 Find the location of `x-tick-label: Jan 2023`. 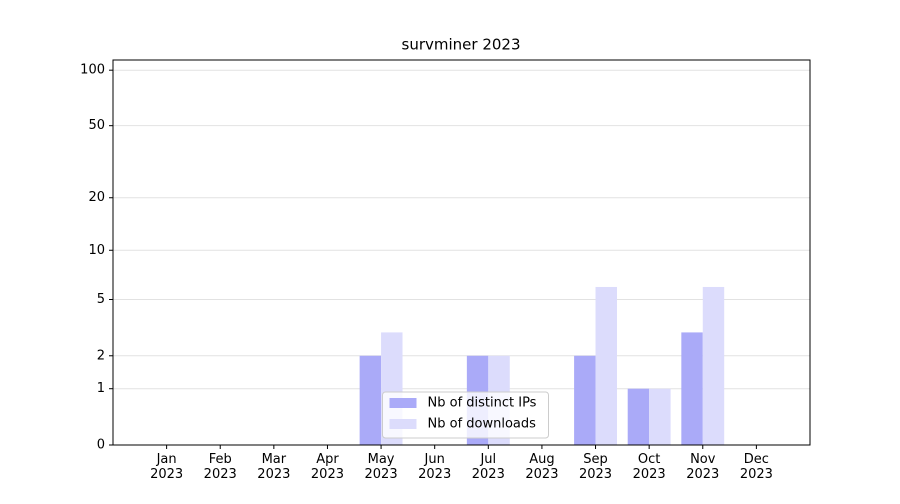

x-tick-label: Jan 2023 is located at coordinates (167, 467).